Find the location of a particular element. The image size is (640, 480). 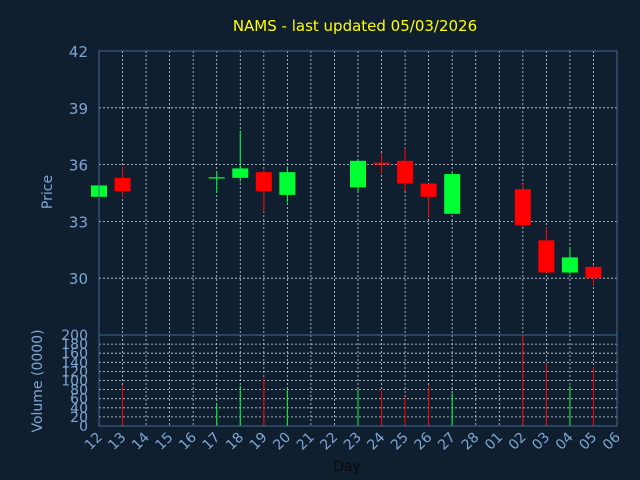

x-tick-label: 19 is located at coordinates (259, 442).